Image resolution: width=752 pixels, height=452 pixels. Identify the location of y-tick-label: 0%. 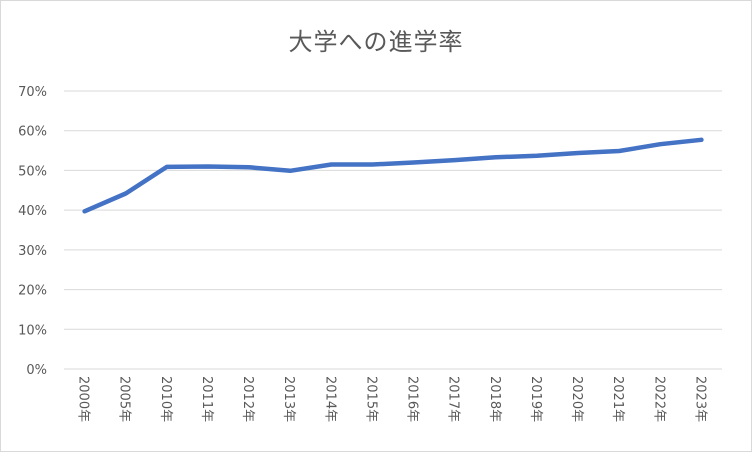
(36, 370).